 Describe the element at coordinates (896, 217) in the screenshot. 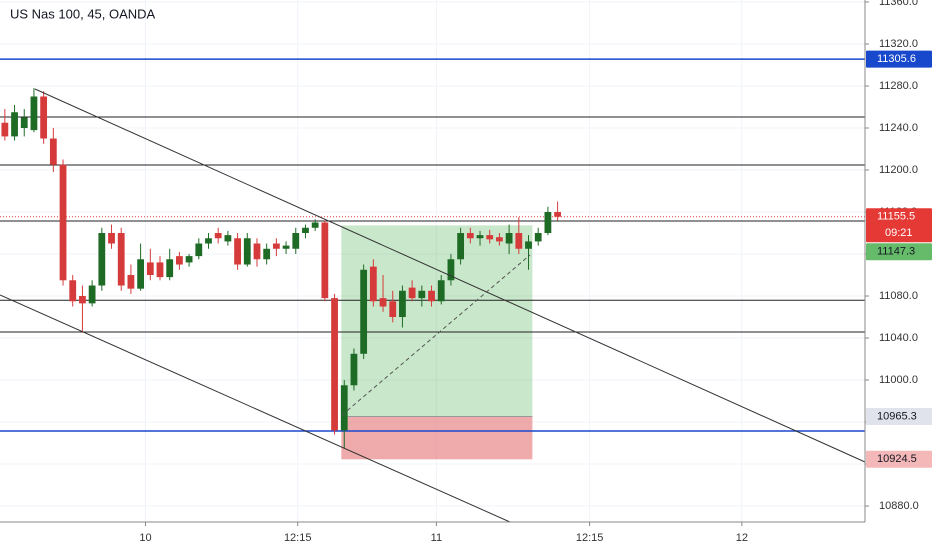

I see `price-label: 11155.5` at that location.